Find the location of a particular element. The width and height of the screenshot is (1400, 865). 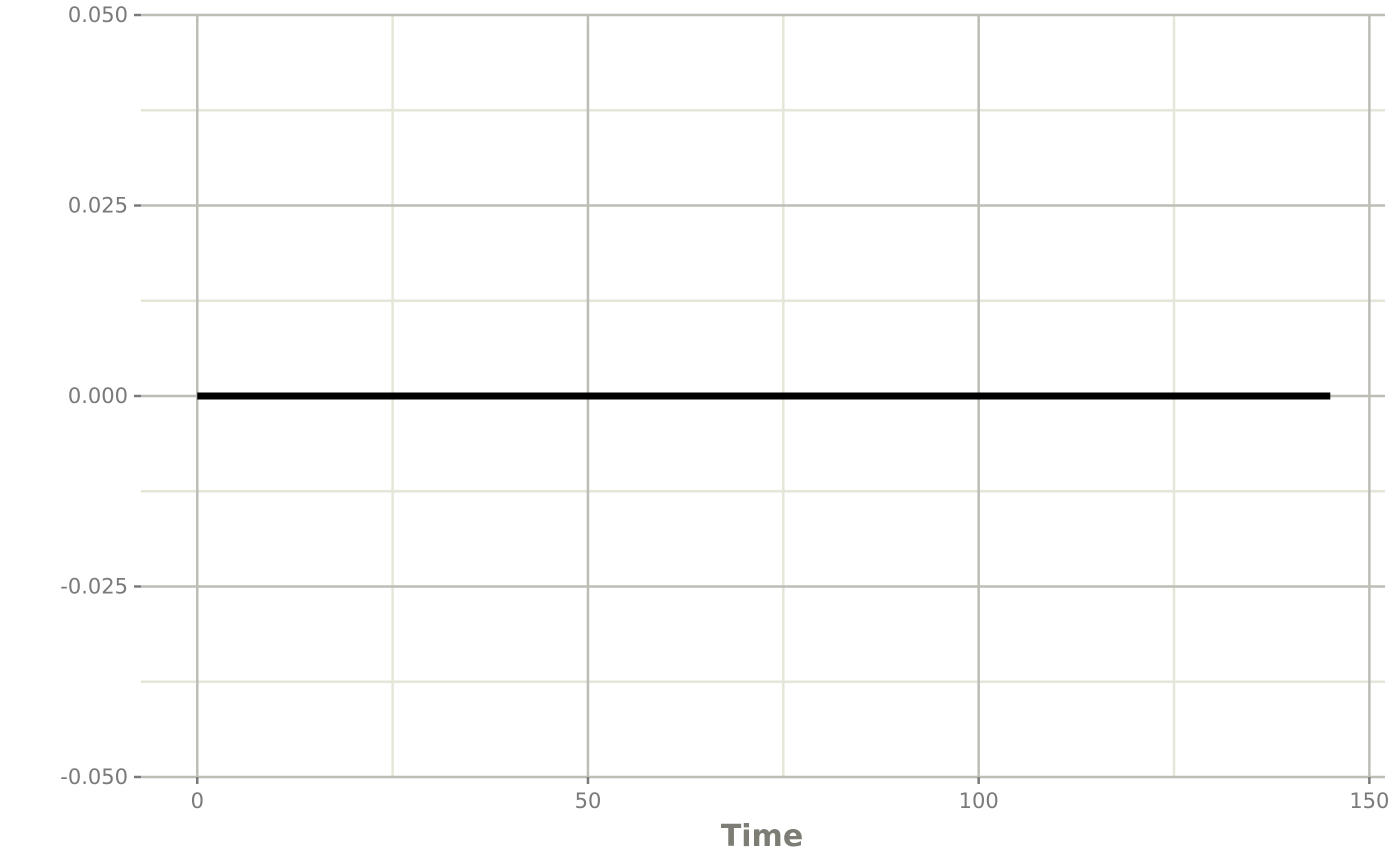

y-tick-label: -0.025 is located at coordinates (94, 587).